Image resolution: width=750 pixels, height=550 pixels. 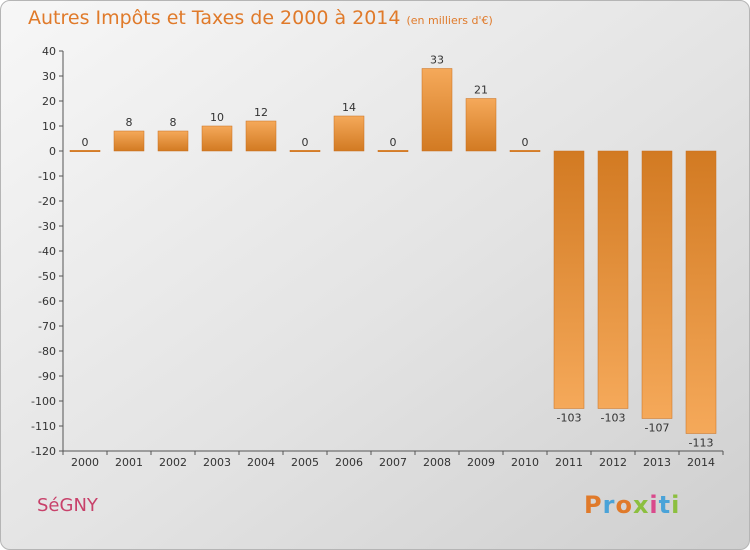 What do you see at coordinates (173, 122) in the screenshot?
I see `data-label-2002: 8` at bounding box center [173, 122].